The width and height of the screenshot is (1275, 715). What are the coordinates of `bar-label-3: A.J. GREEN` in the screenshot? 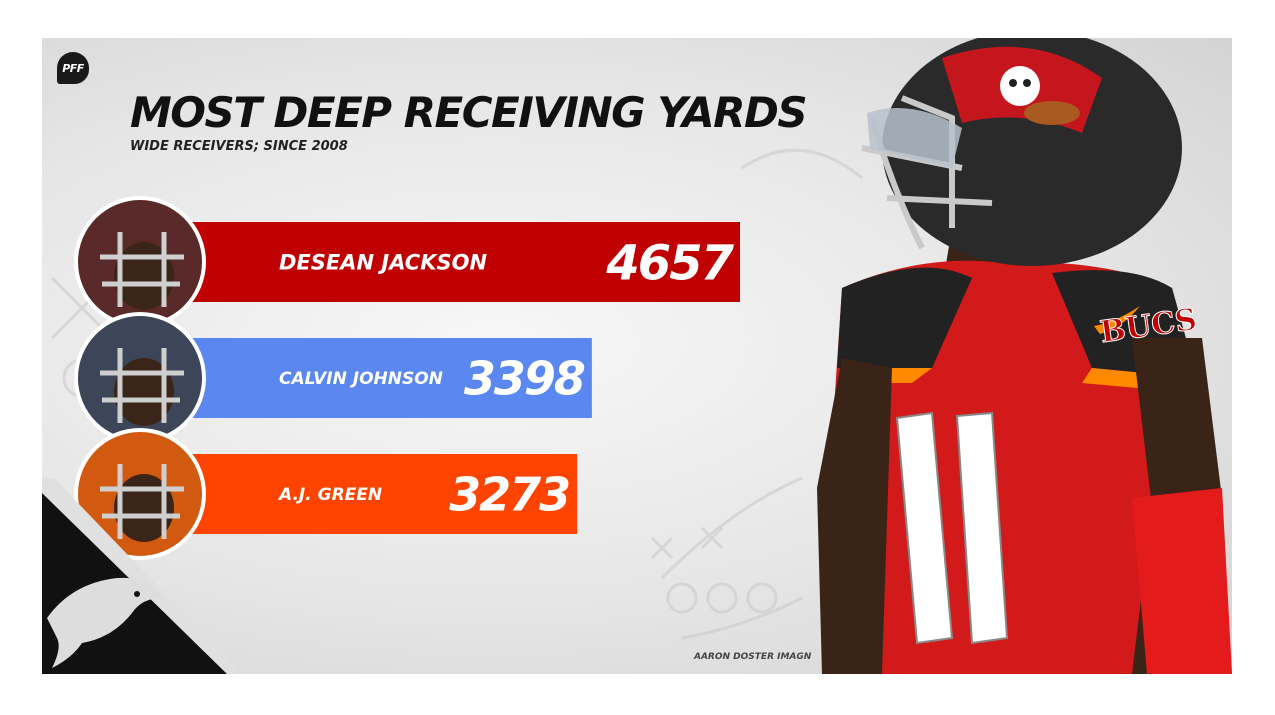 It's located at (329, 495).